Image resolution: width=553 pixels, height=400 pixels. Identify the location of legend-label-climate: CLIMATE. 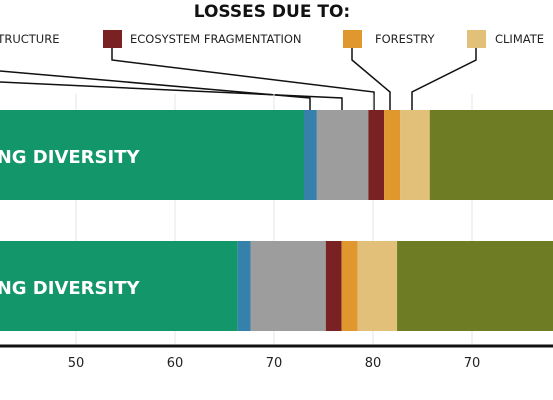
(519, 39).